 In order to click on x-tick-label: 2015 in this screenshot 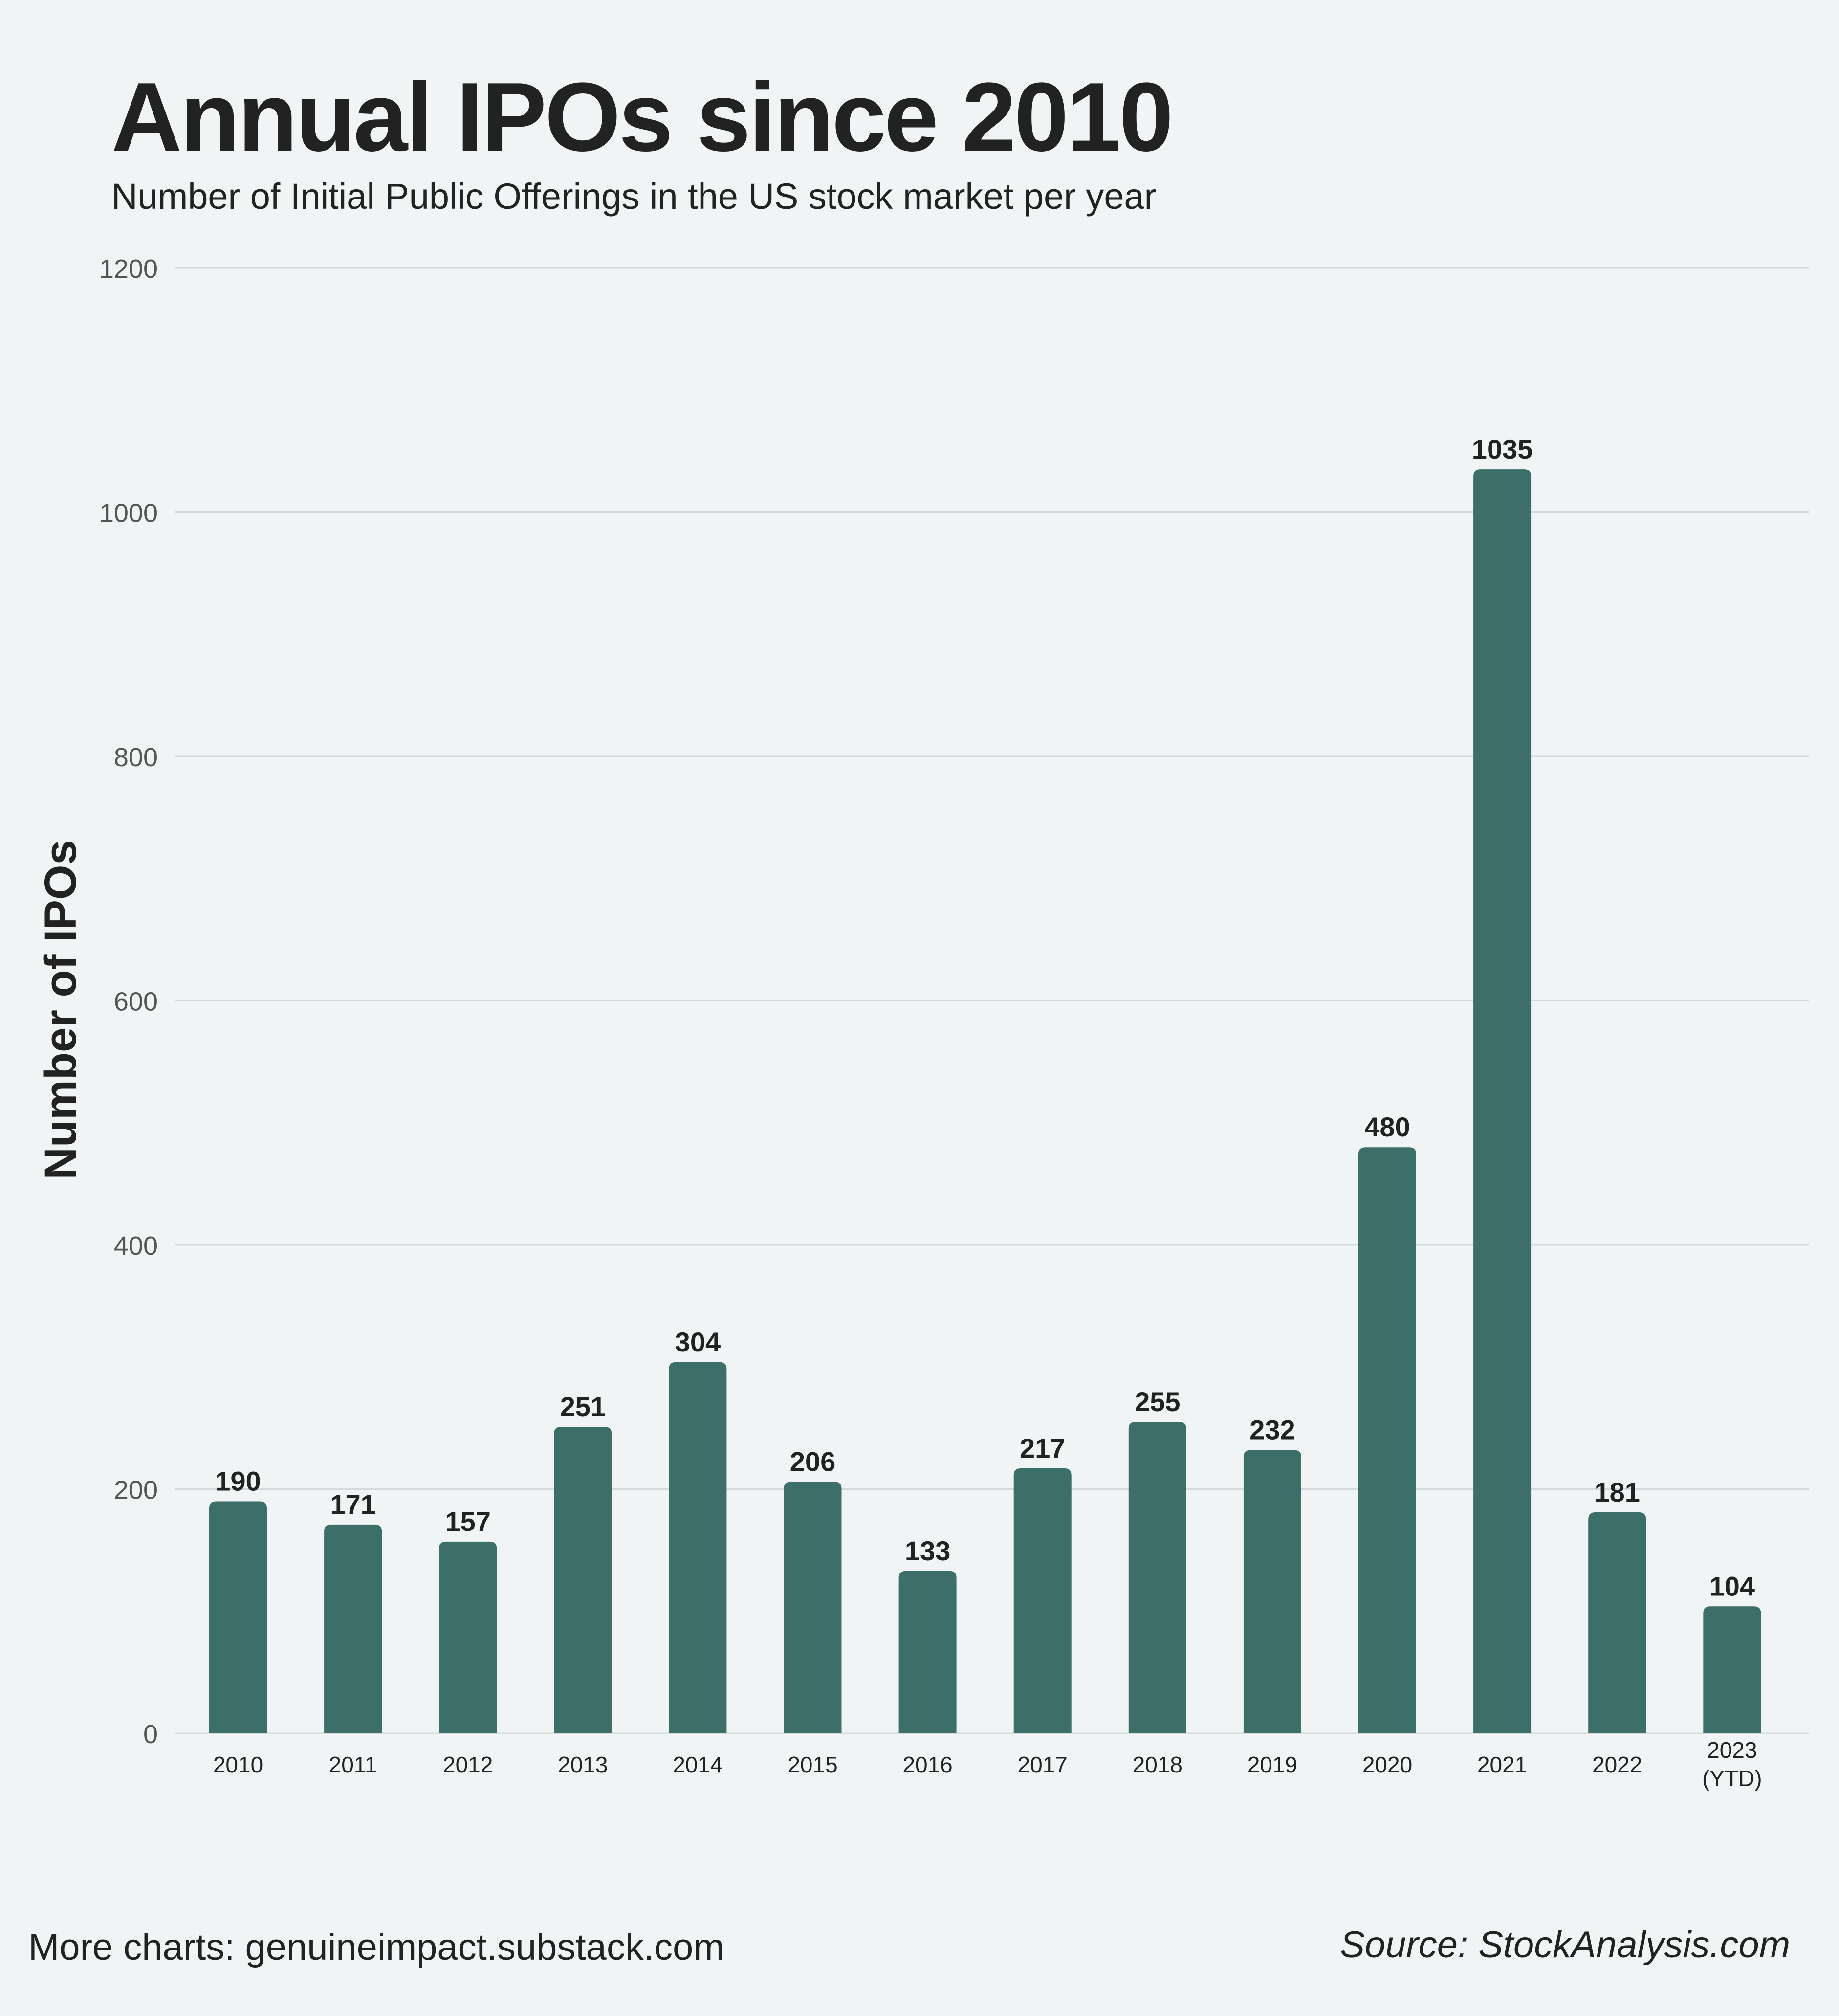, I will do `click(813, 1764)`.